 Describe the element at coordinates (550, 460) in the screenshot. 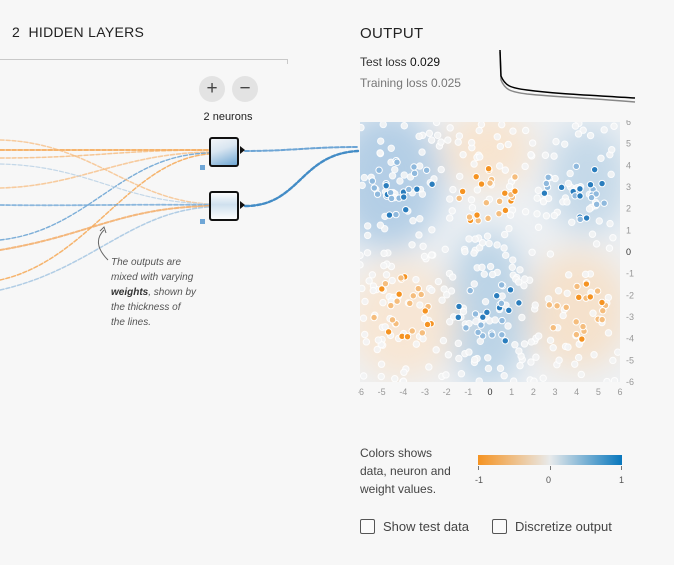

I see `color-scale-bar` at that location.